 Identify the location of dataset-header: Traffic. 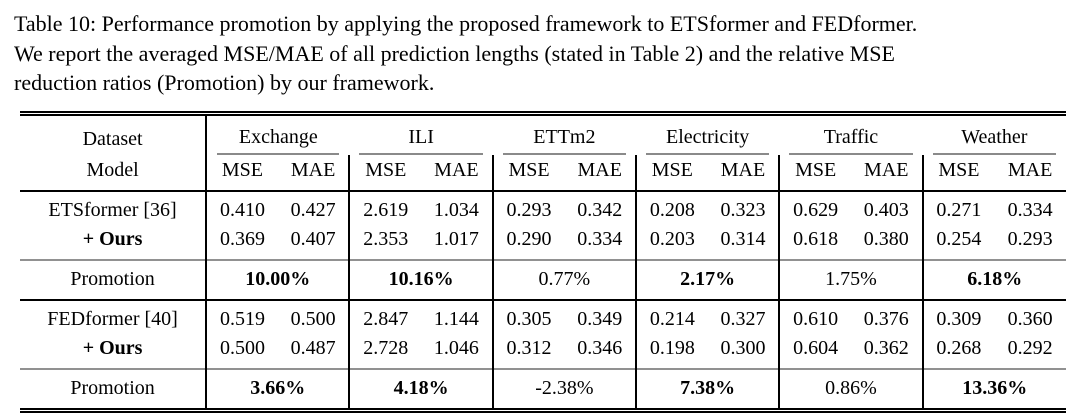
(851, 132).